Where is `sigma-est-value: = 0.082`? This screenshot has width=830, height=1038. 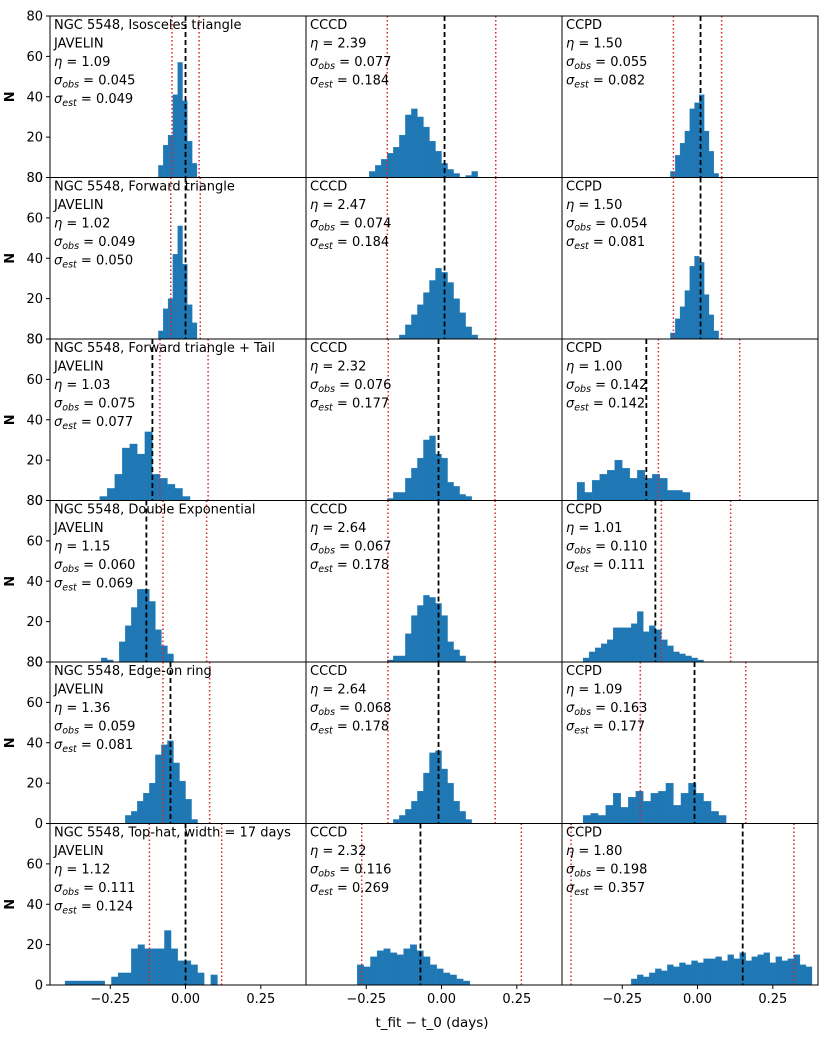
sigma-est-value: = 0.082 is located at coordinates (617, 81).